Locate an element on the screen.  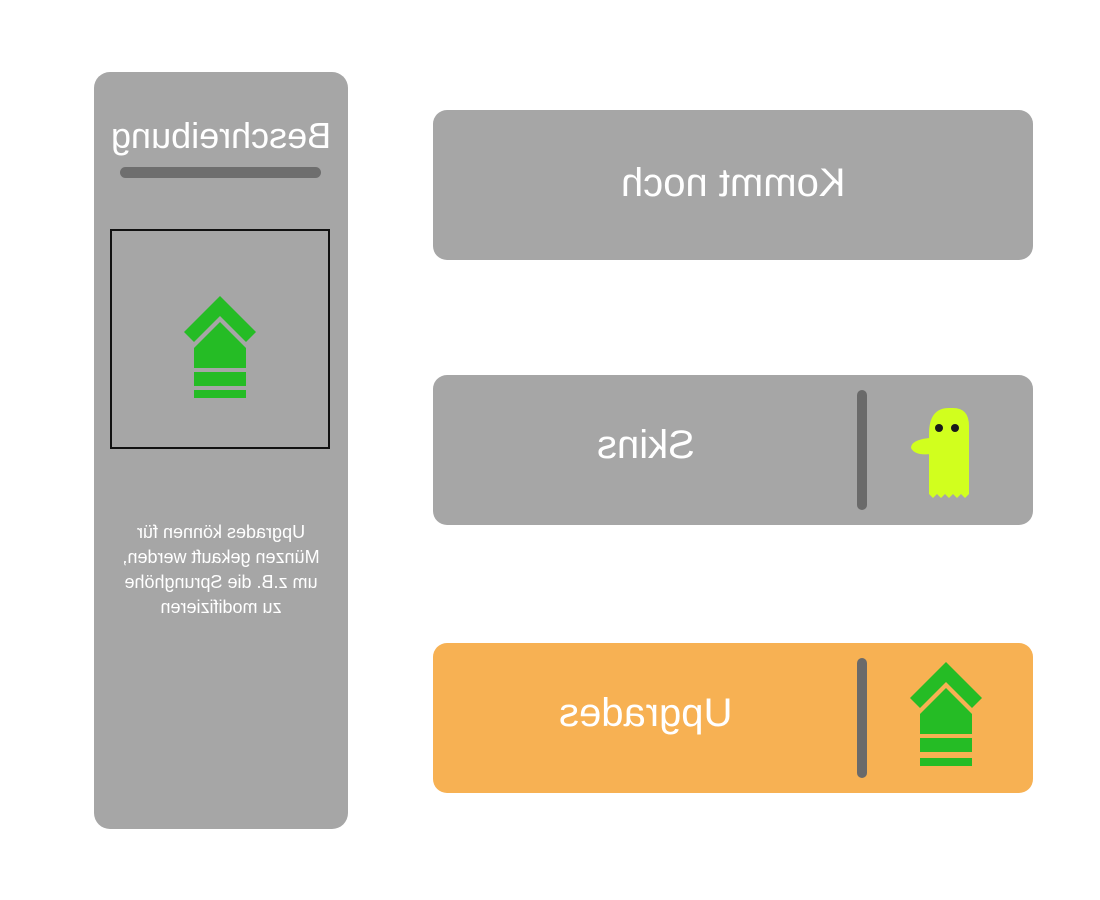
title-divider is located at coordinates (220, 172).